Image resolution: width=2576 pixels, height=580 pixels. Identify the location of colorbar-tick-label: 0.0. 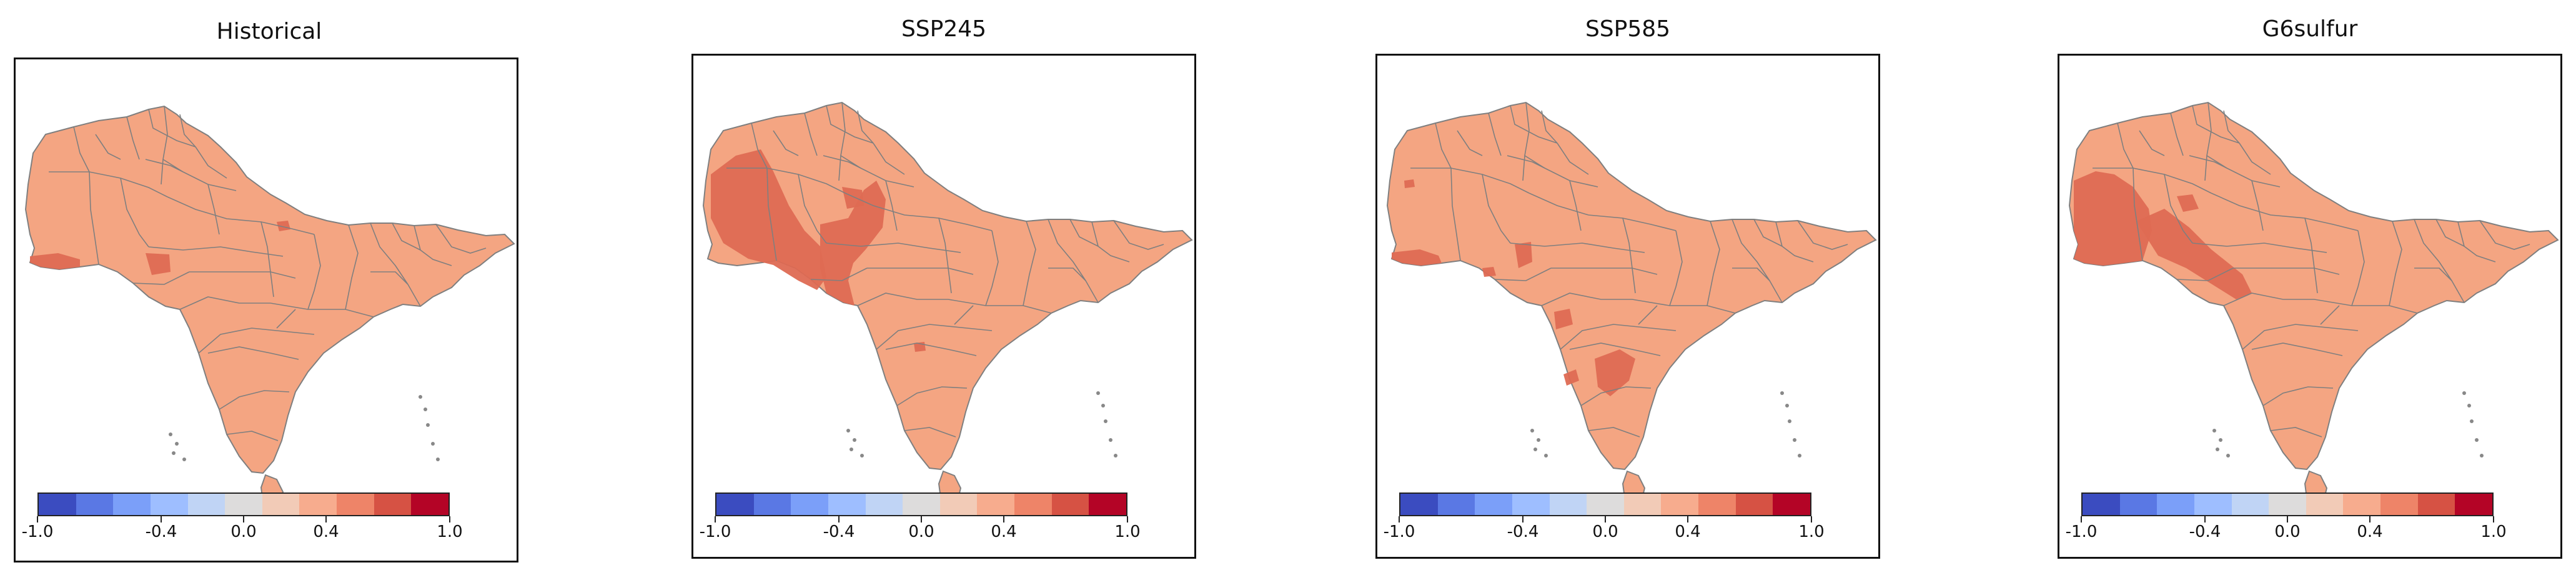
(2287, 531).